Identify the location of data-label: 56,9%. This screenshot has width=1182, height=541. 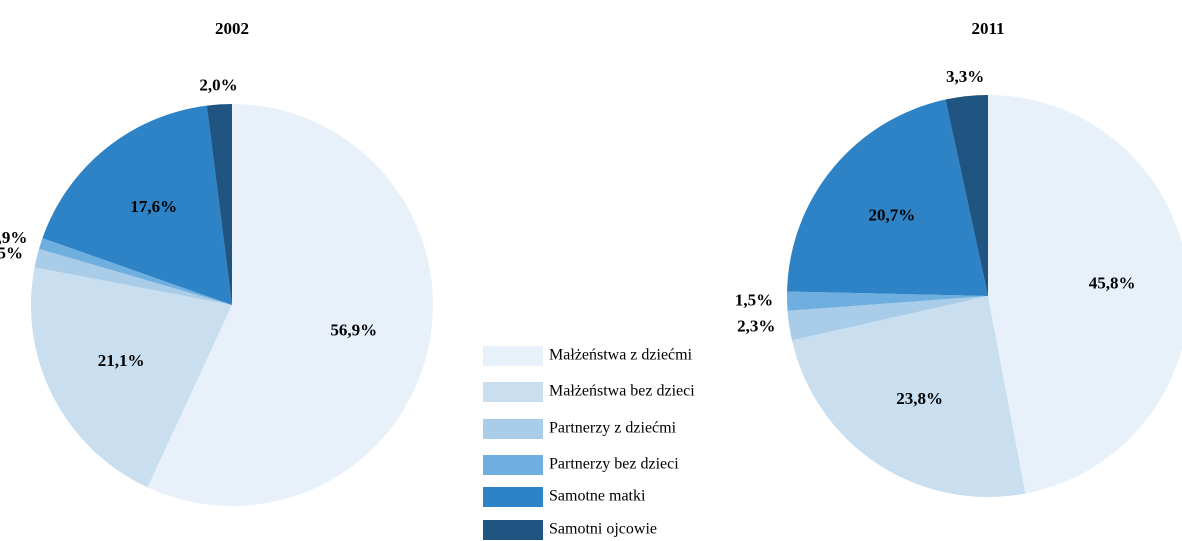
(353, 330).